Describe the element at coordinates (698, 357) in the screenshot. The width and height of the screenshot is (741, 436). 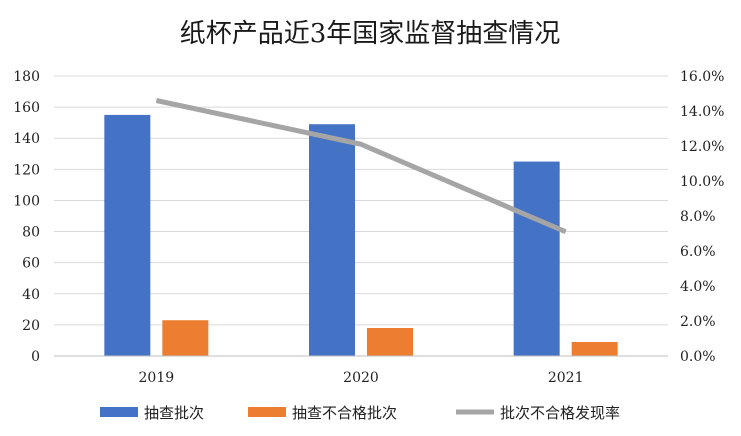
I see `right-tick-label: 0.0%` at that location.